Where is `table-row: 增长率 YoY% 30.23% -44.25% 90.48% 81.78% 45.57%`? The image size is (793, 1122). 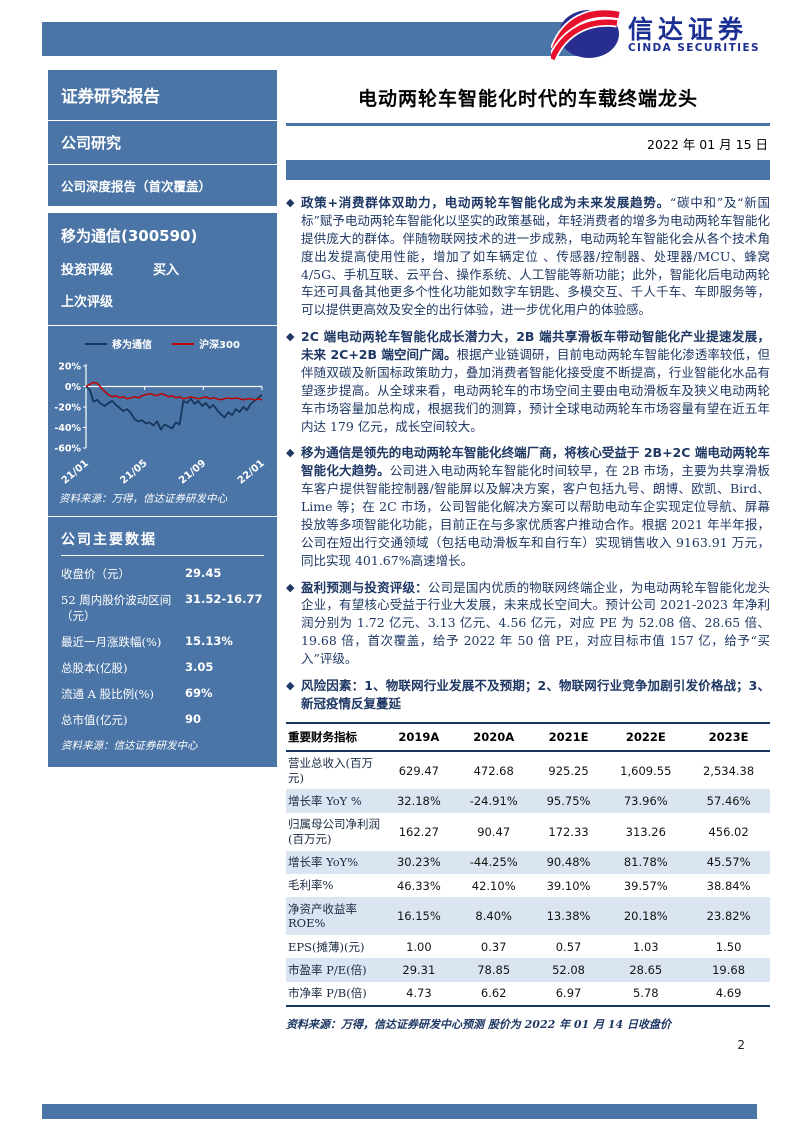
table-row: 增长率 YoY% 30.23% -44.25% 90.48% 81.78% 45.57% is located at coordinates (528, 862).